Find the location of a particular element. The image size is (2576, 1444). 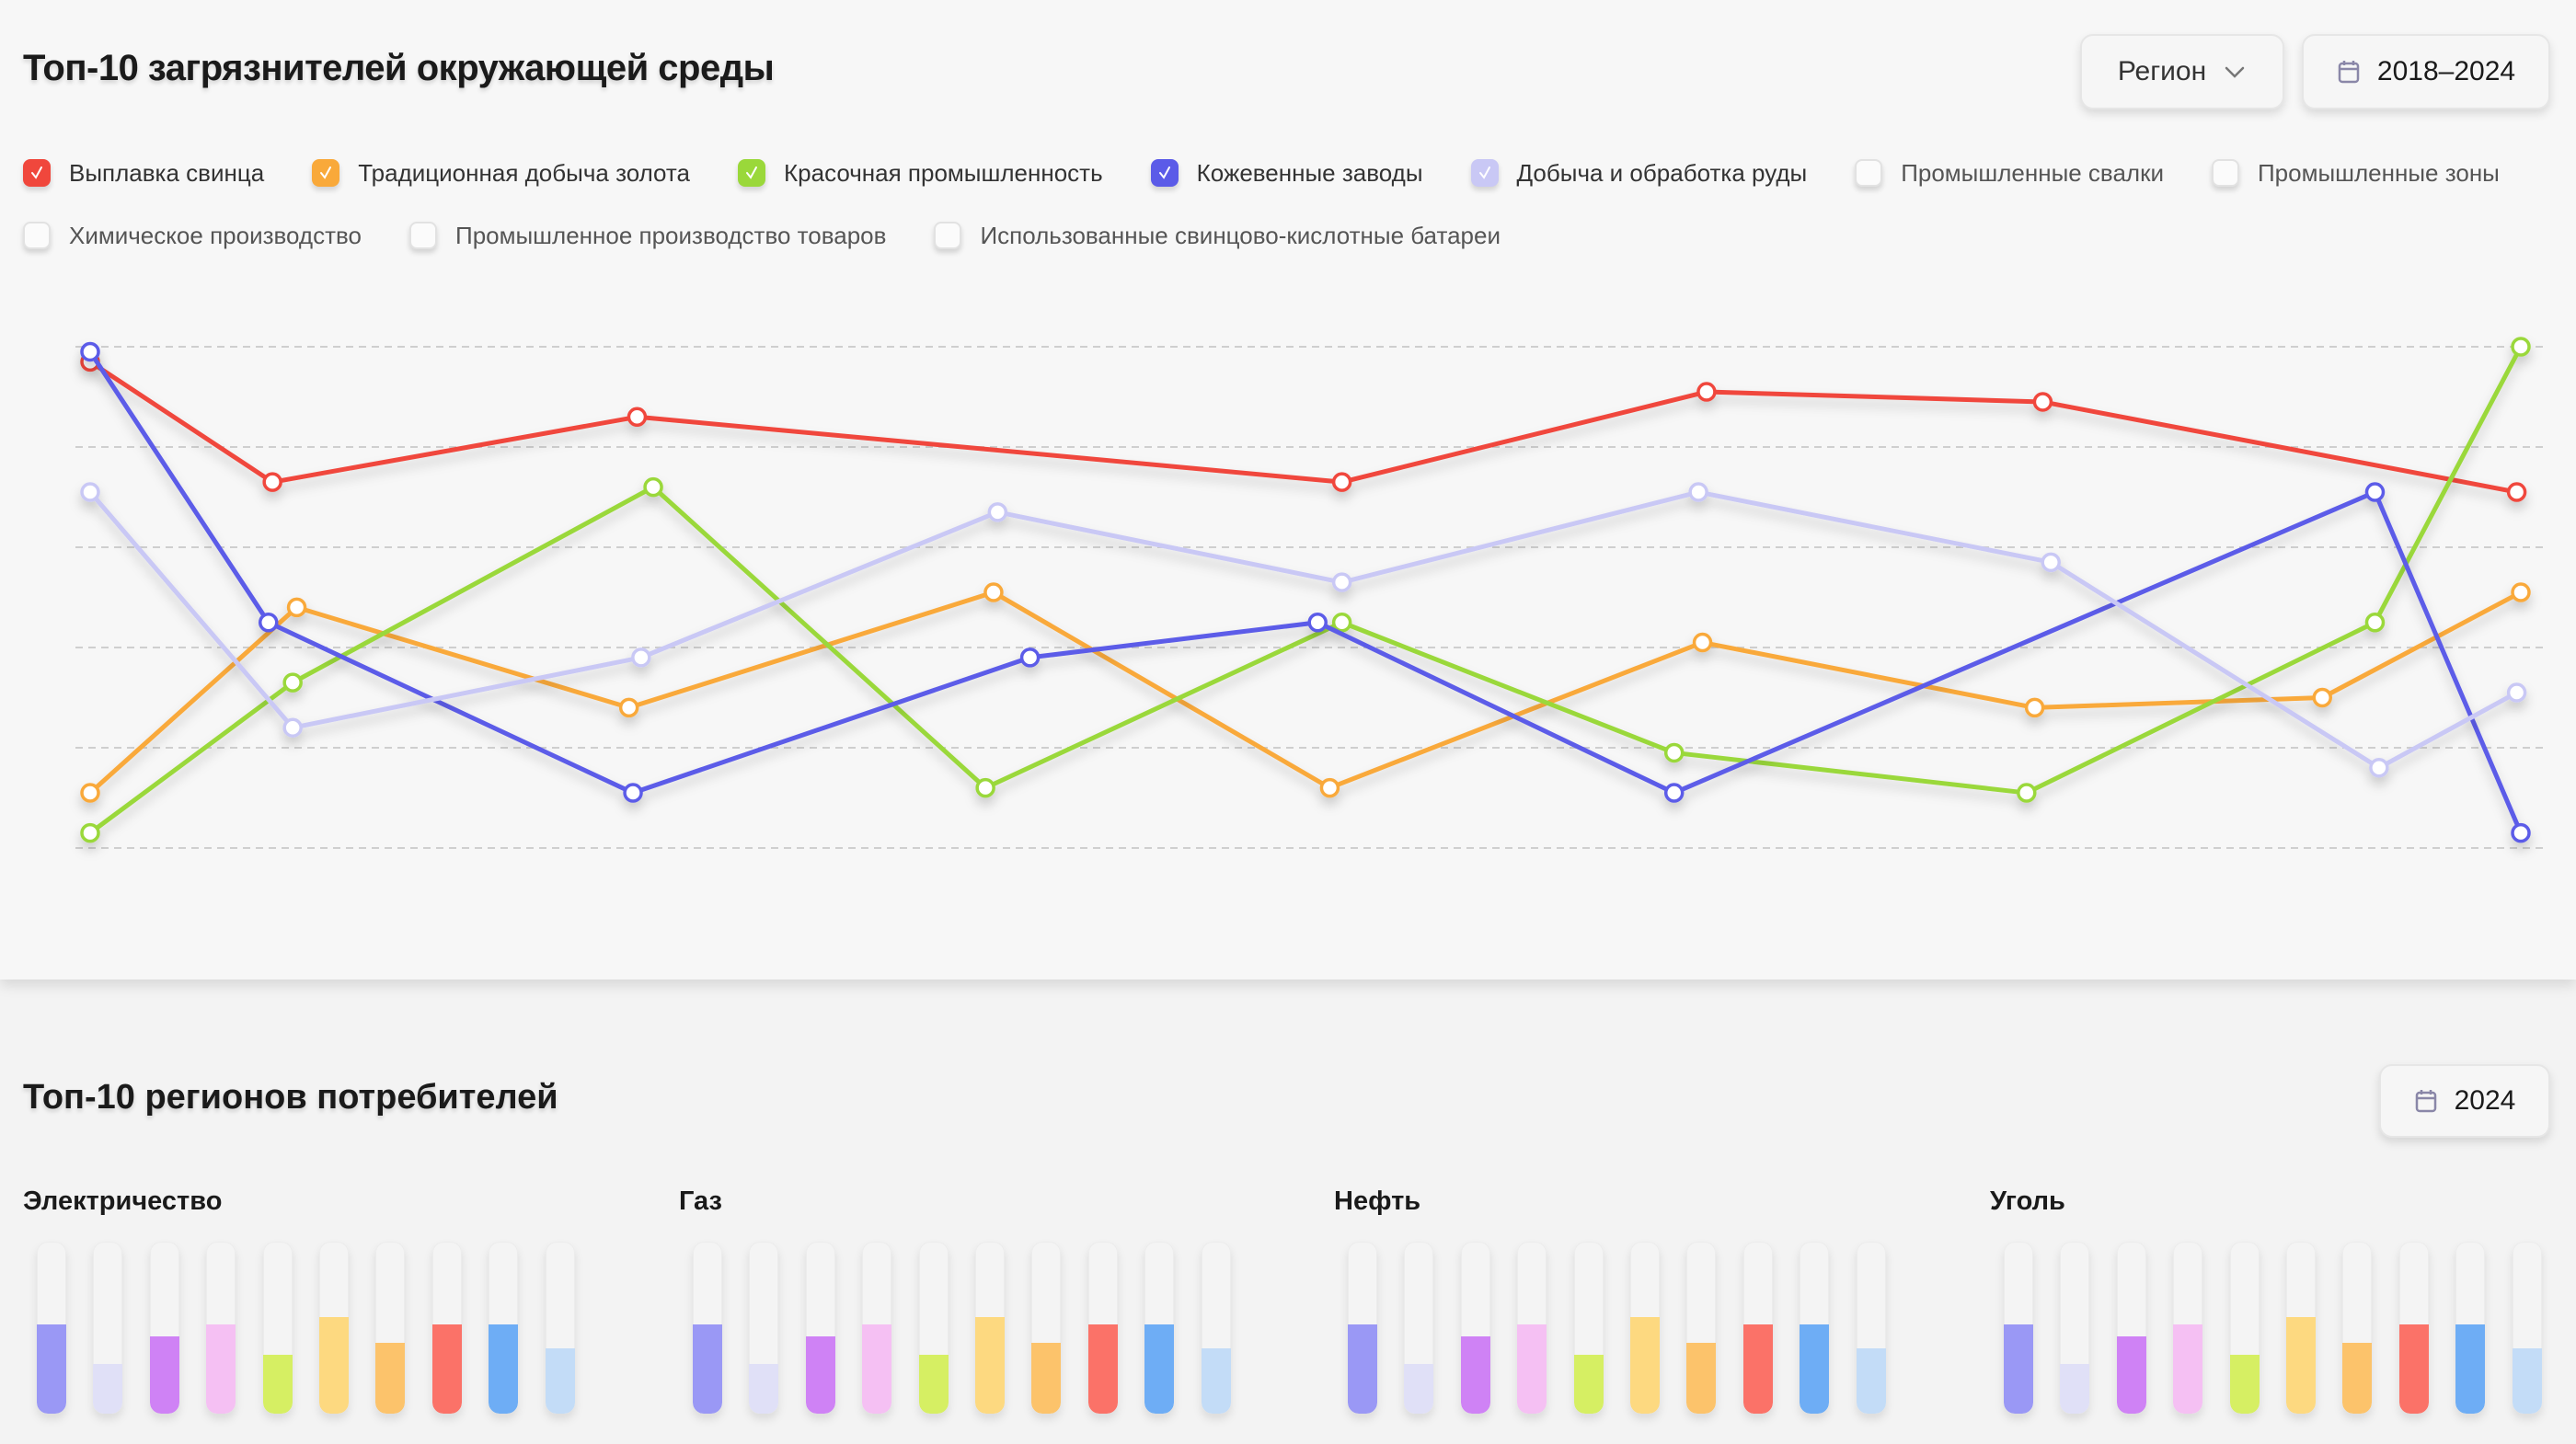

legend-item: Промышленные свалки is located at coordinates (2009, 173).